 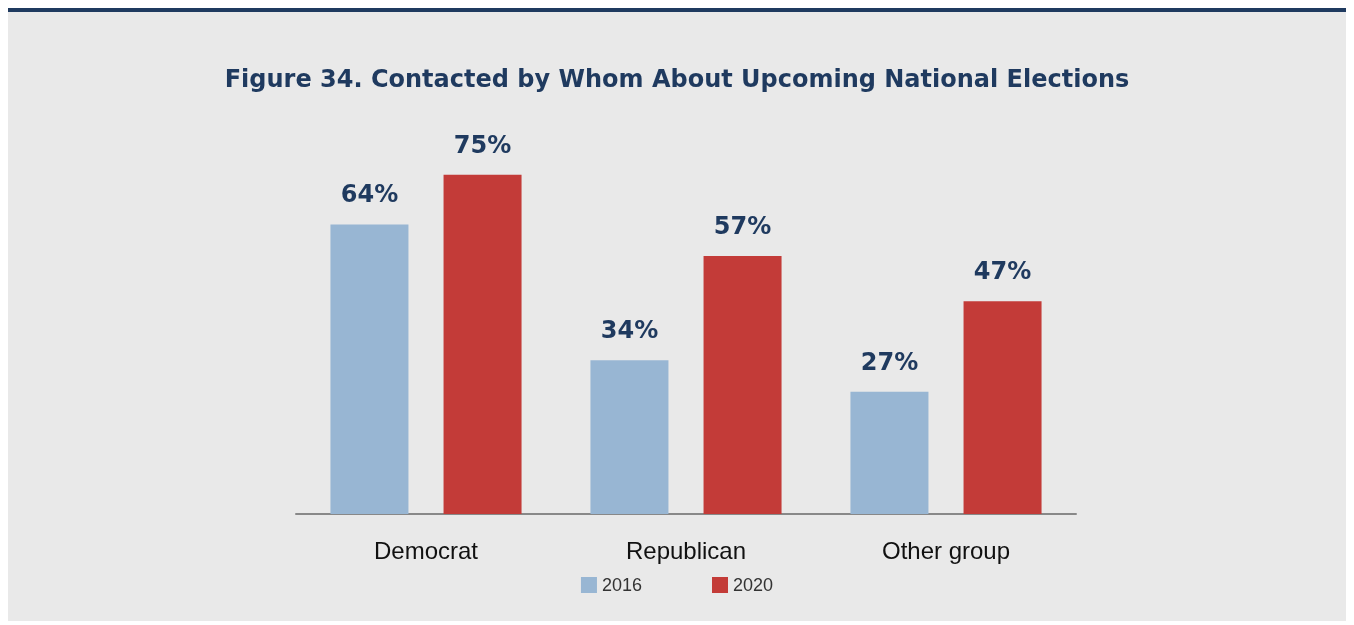 I want to click on x-tick-label: Democrat, so click(x=426, y=550).